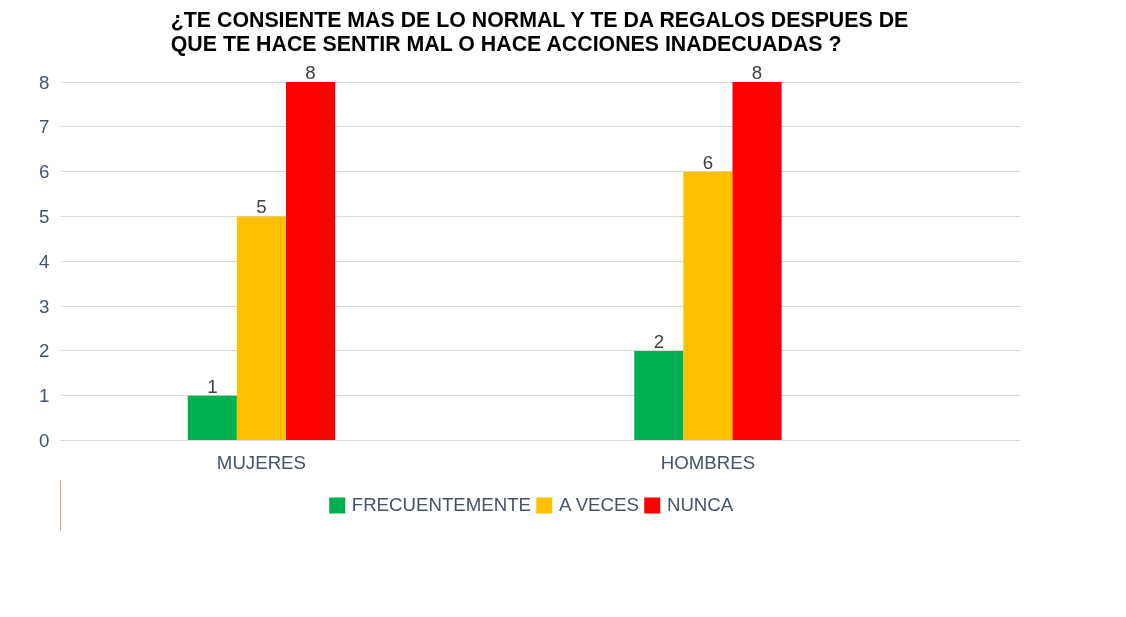 The image size is (1126, 617). Describe the element at coordinates (44, 440) in the screenshot. I see `y-tick-label: 0` at that location.